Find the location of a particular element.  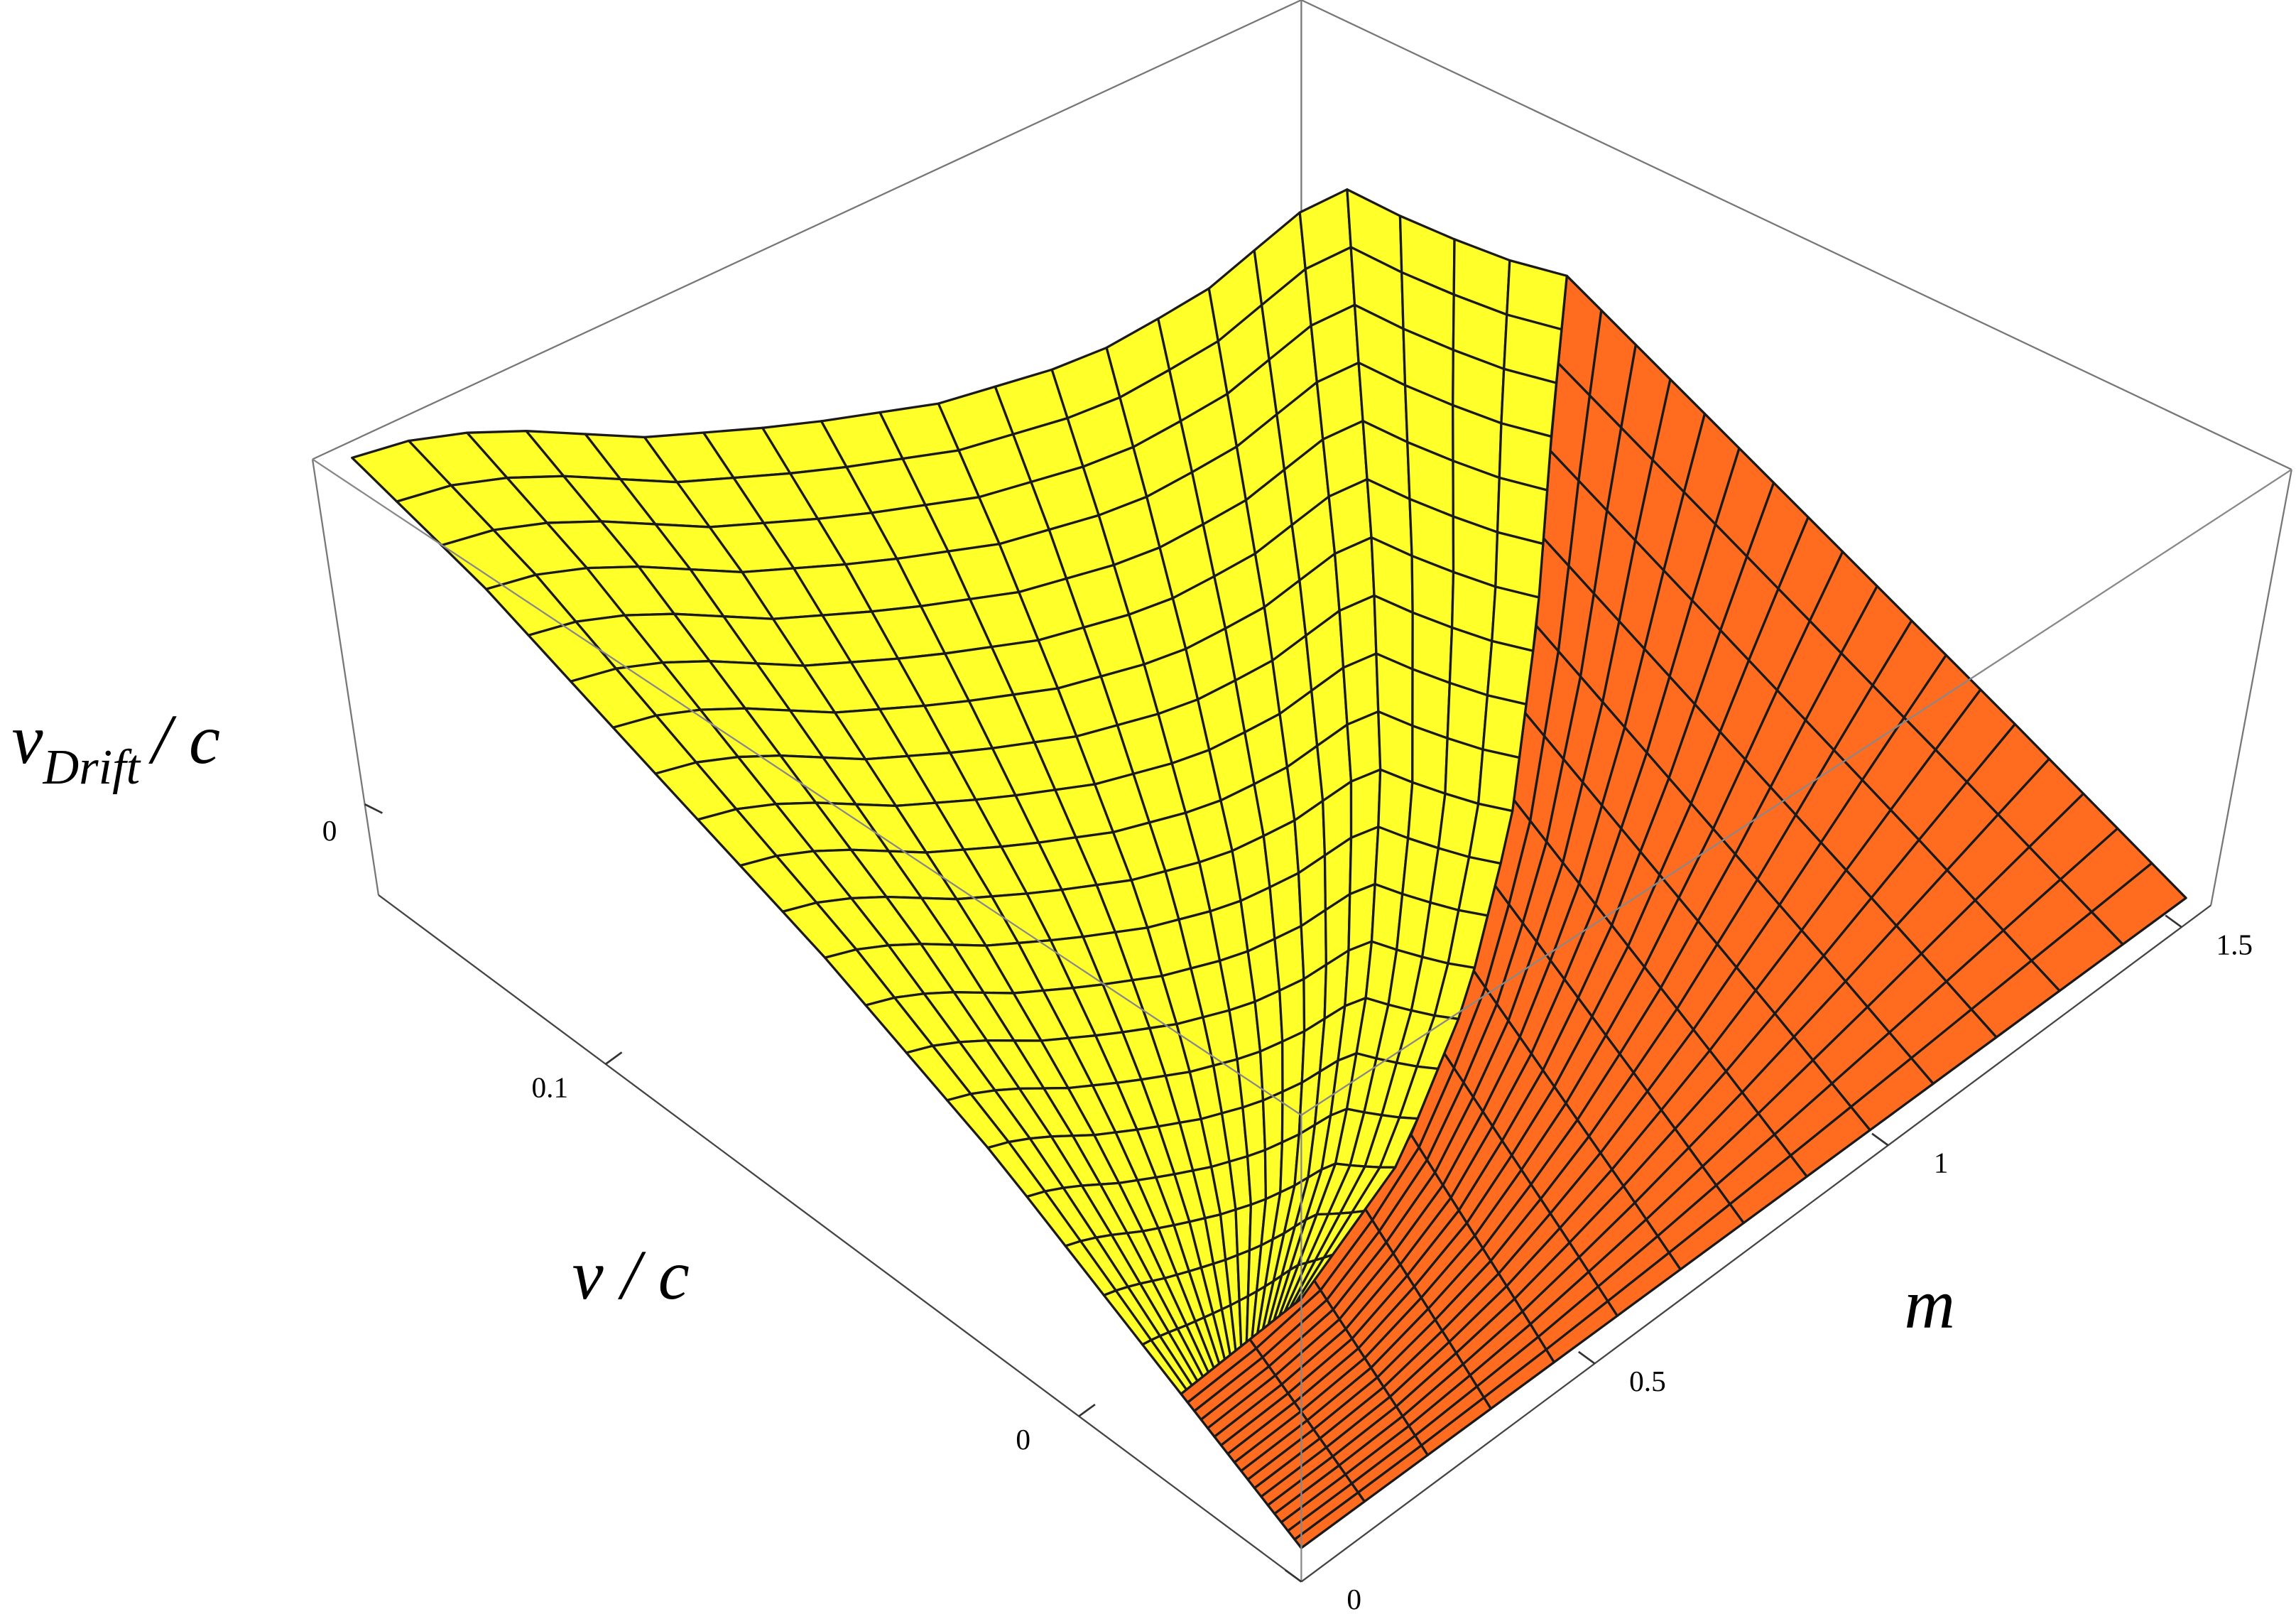

tick-label: 0.1 is located at coordinates (550, 1087).